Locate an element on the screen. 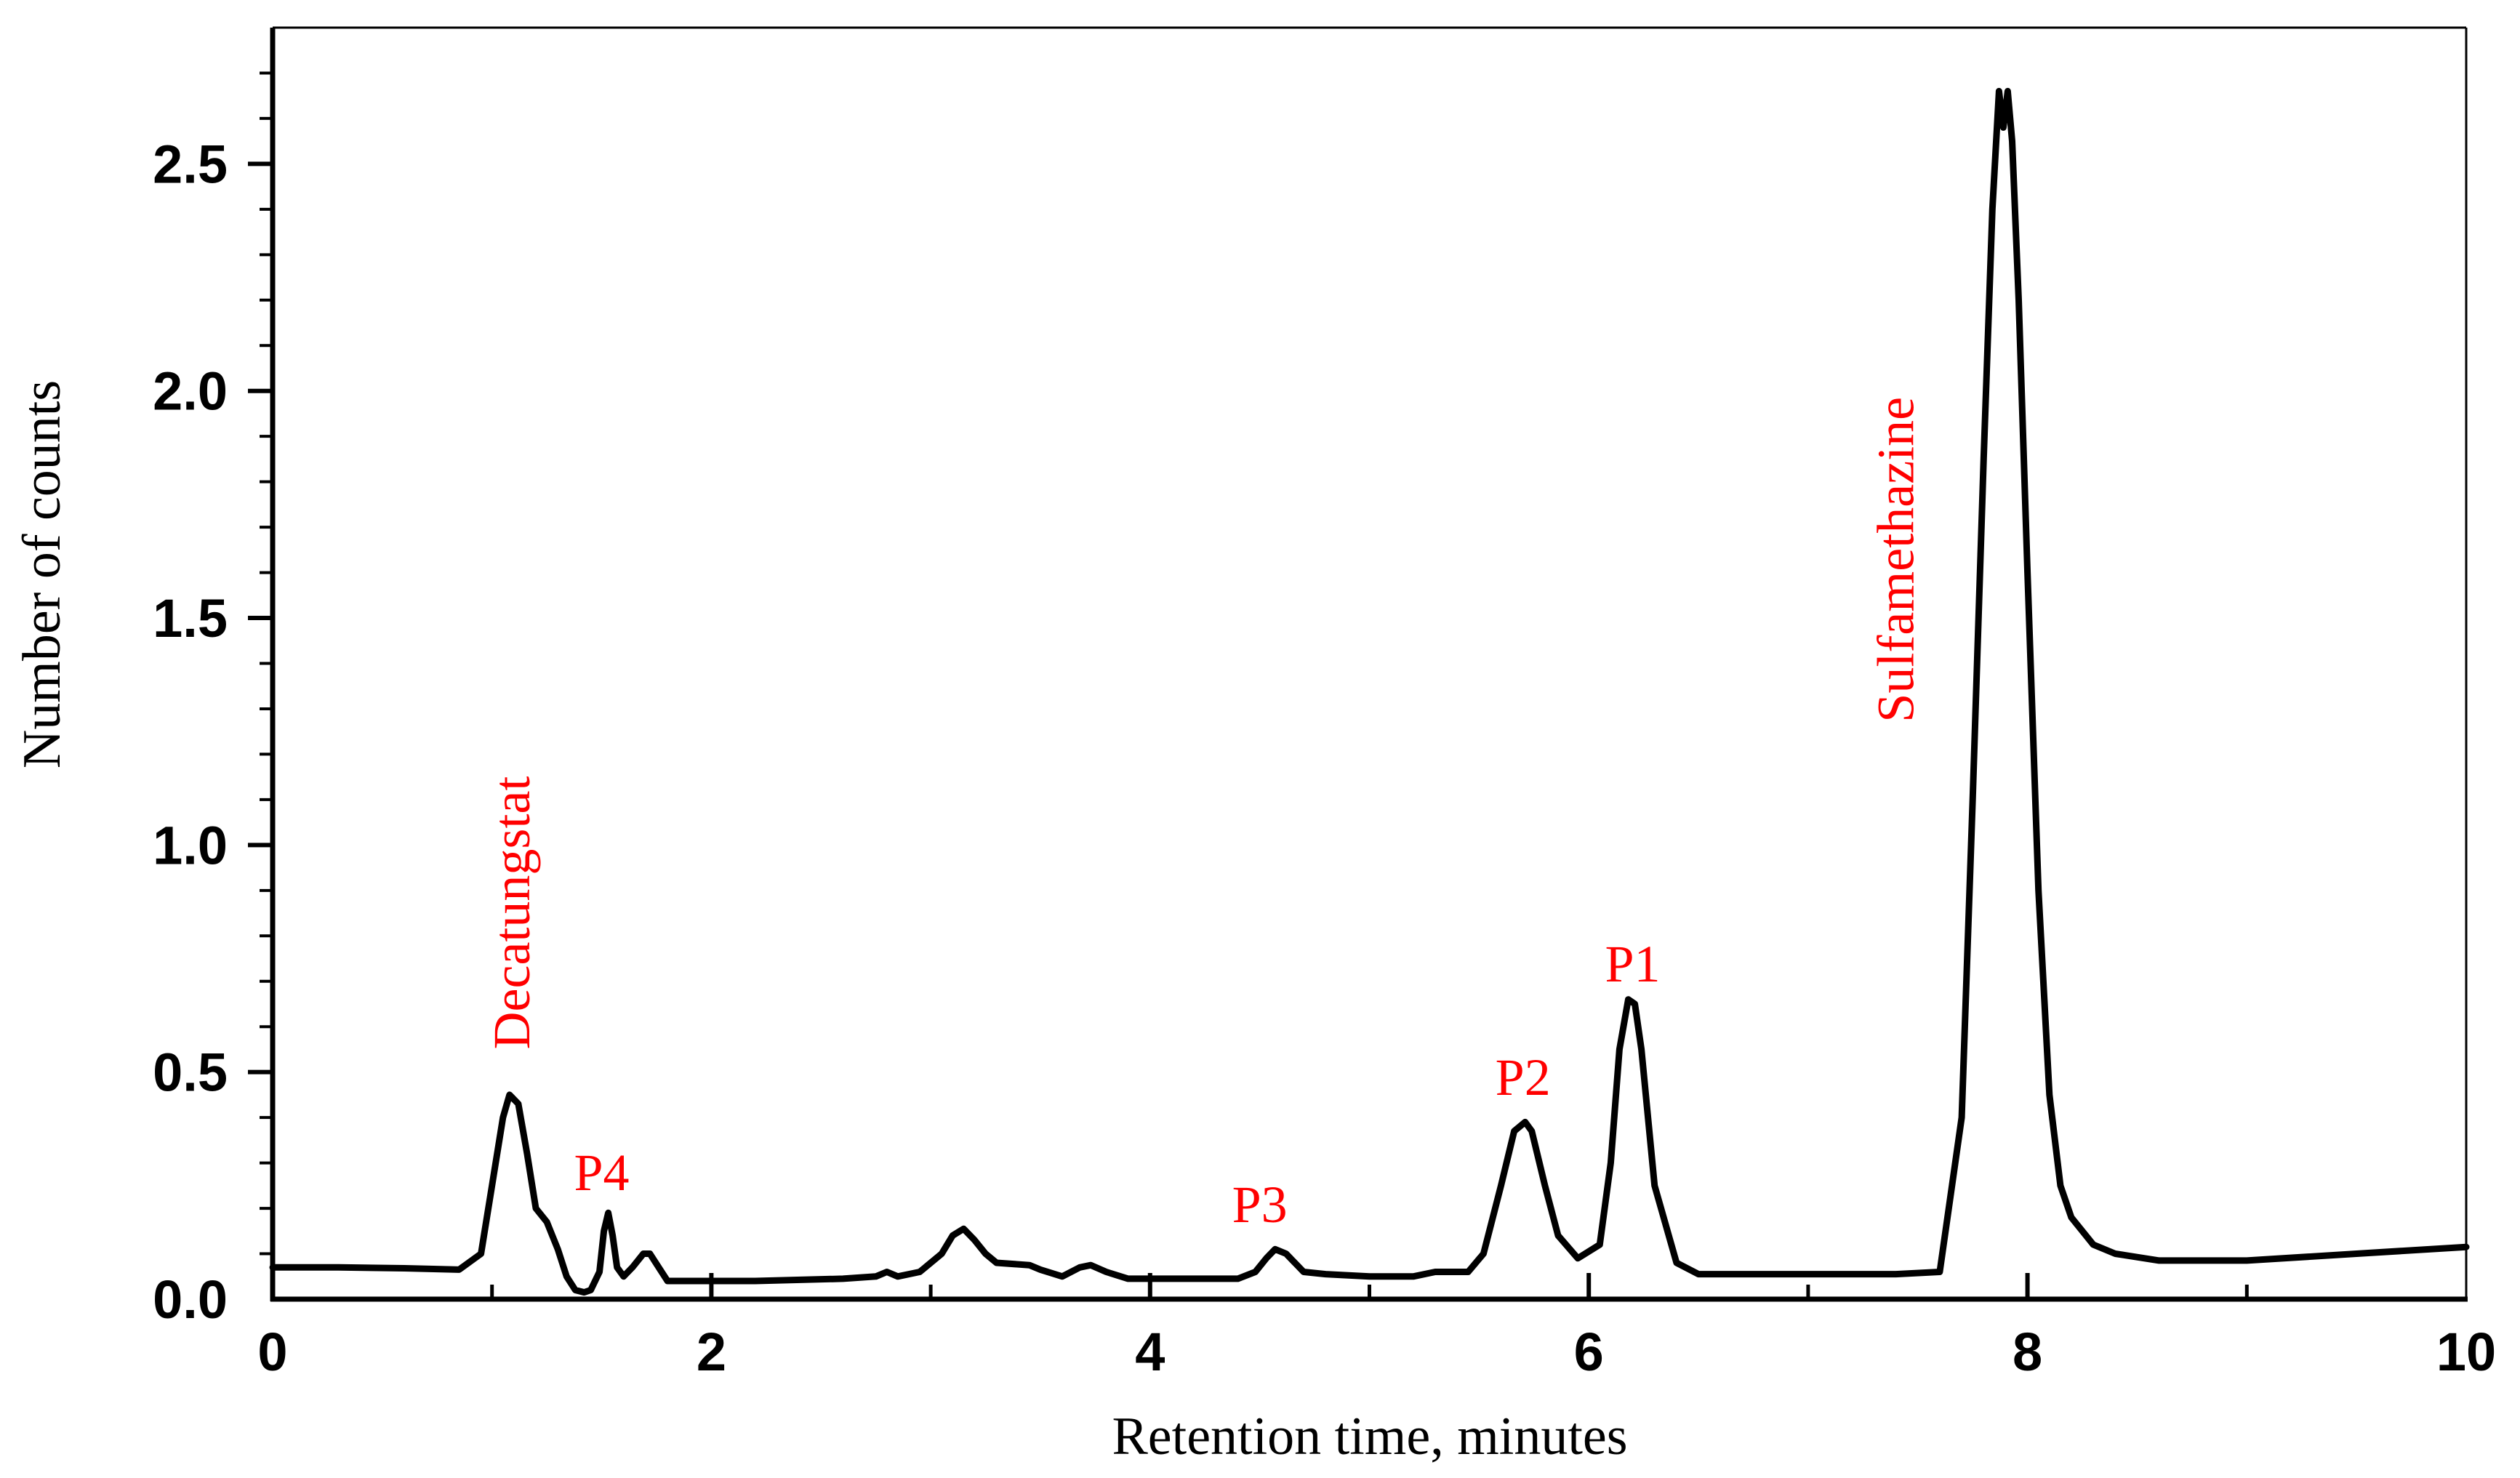  peak-annotation: Decatungstat is located at coordinates (512, 913).